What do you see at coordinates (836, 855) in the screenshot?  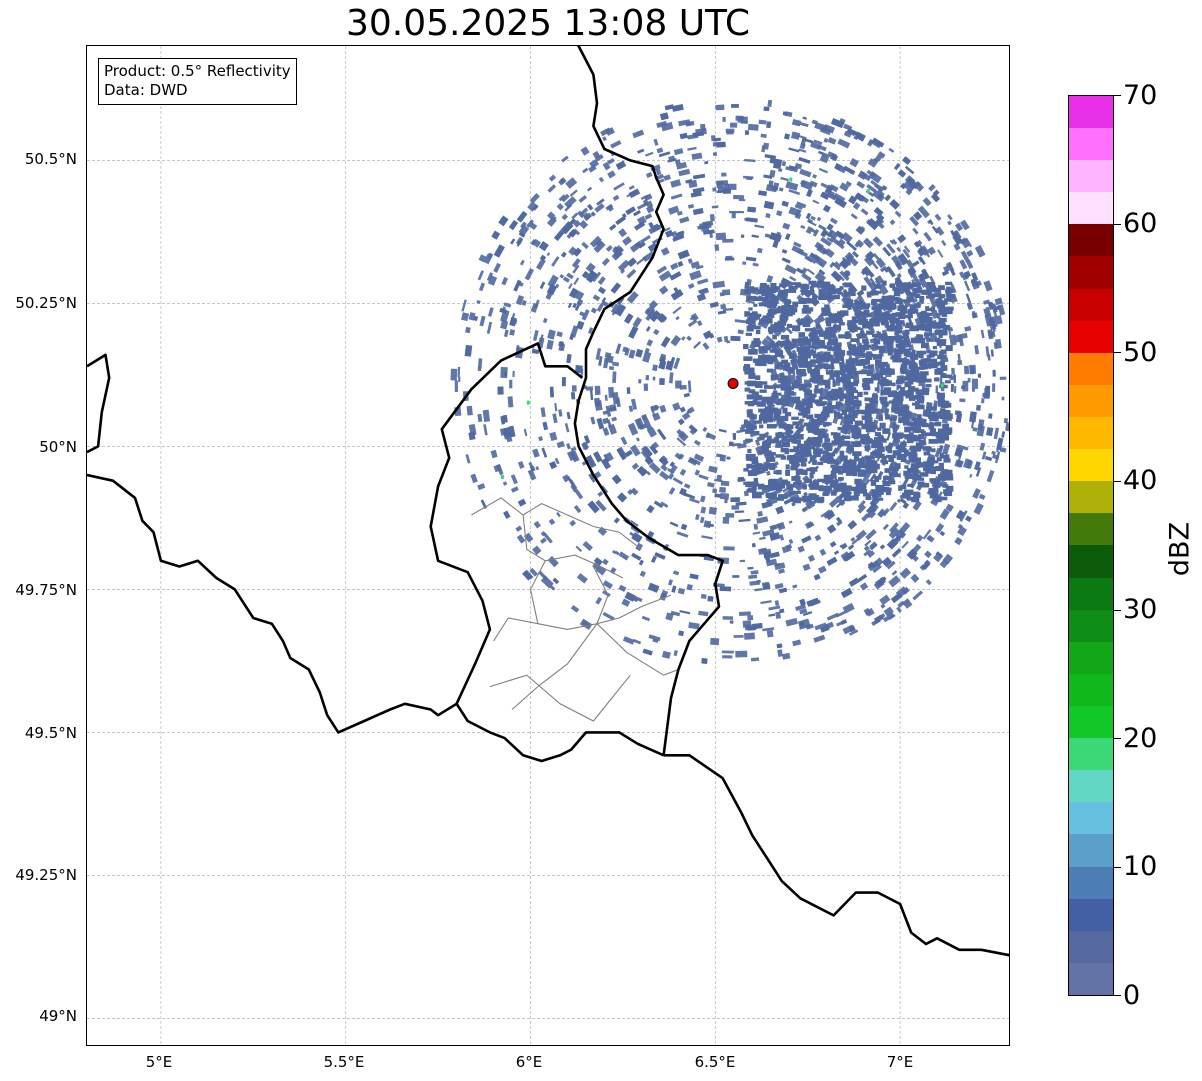 I see `country-border` at bounding box center [836, 855].